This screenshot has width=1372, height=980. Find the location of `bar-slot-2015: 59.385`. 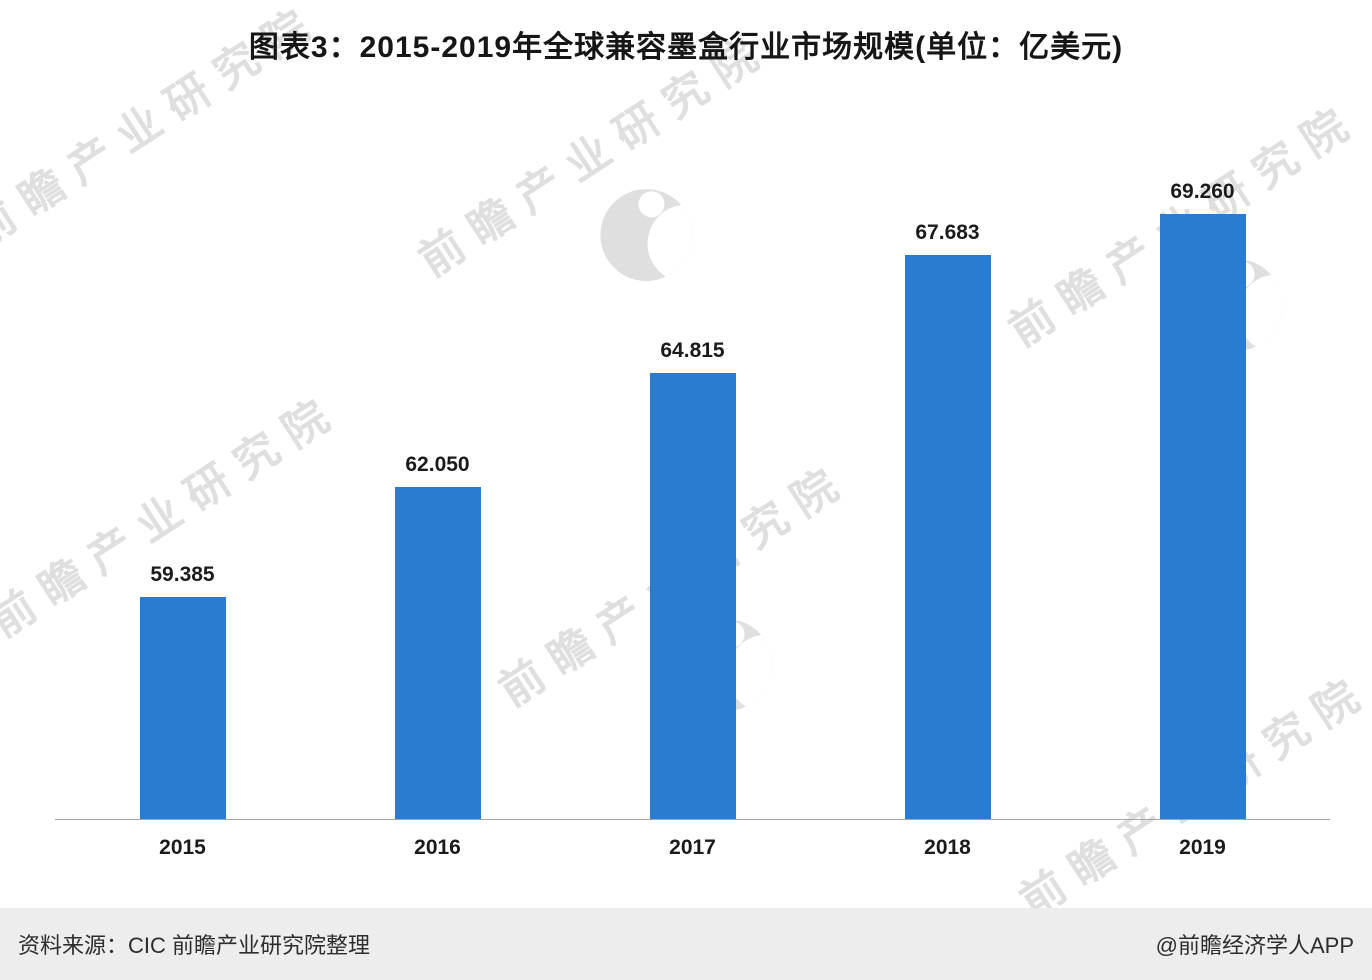

bar-slot-2015: 59.385 is located at coordinates (182, 499).